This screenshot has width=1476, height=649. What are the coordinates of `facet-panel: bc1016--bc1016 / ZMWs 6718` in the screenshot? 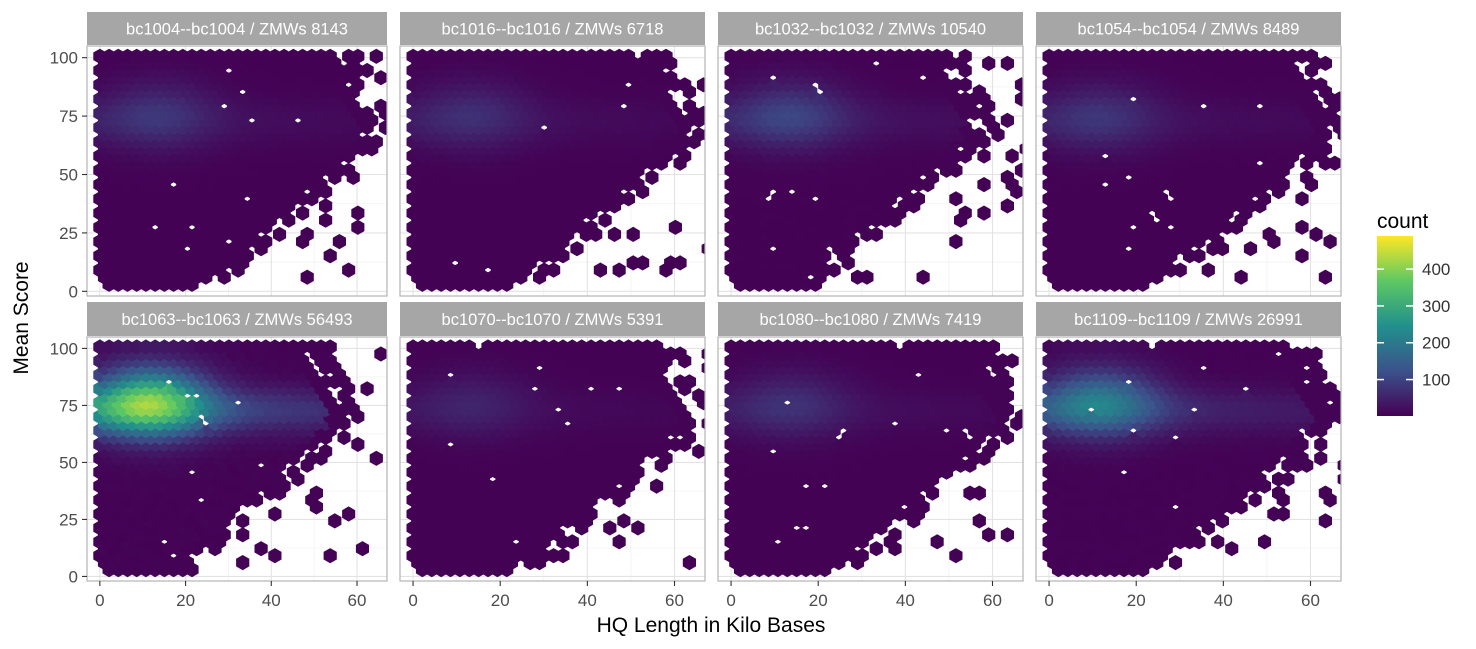 It's located at (552, 154).